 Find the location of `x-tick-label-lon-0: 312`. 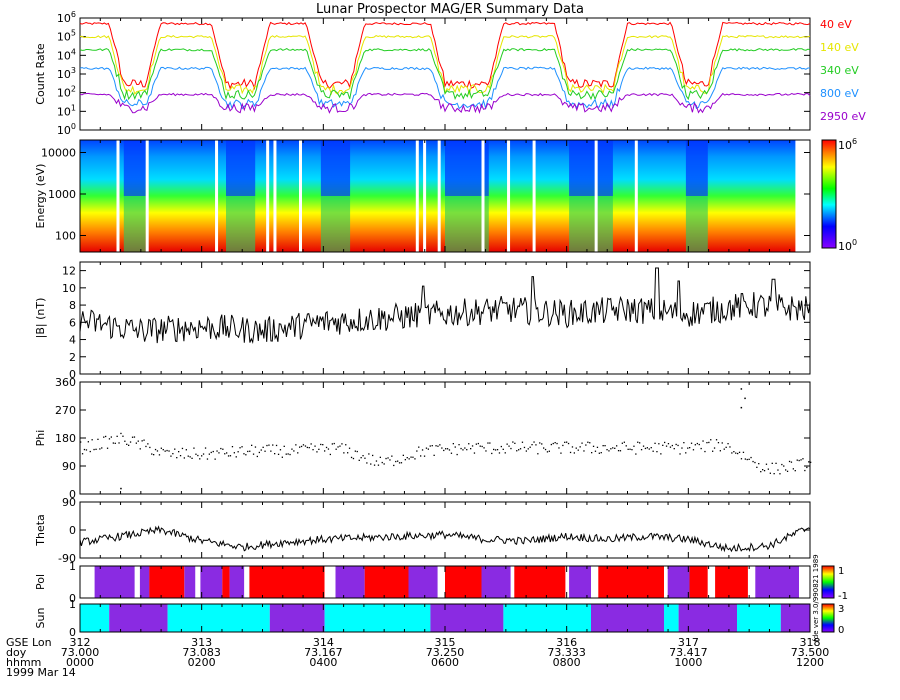

x-tick-label-lon-0: 312 is located at coordinates (80, 642).